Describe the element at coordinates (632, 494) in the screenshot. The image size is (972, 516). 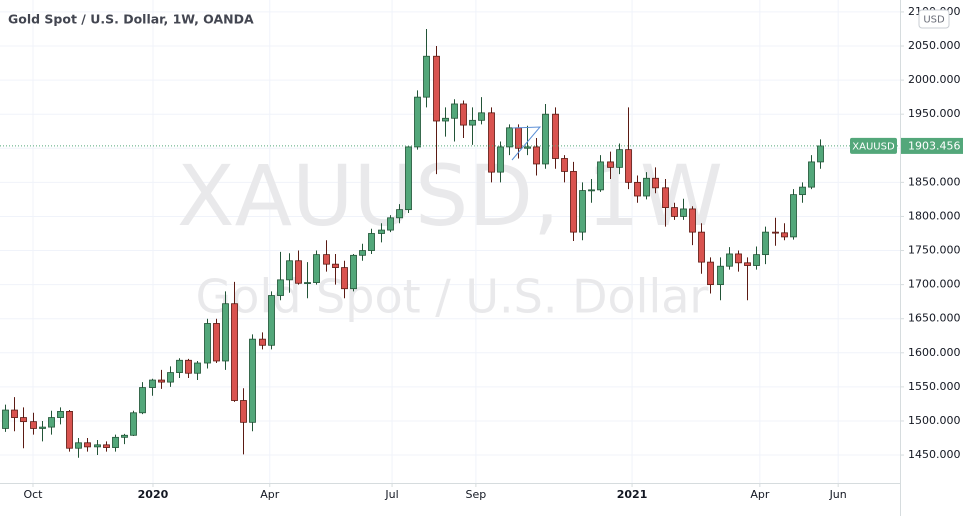
I see `x-tick-label: 2021` at that location.